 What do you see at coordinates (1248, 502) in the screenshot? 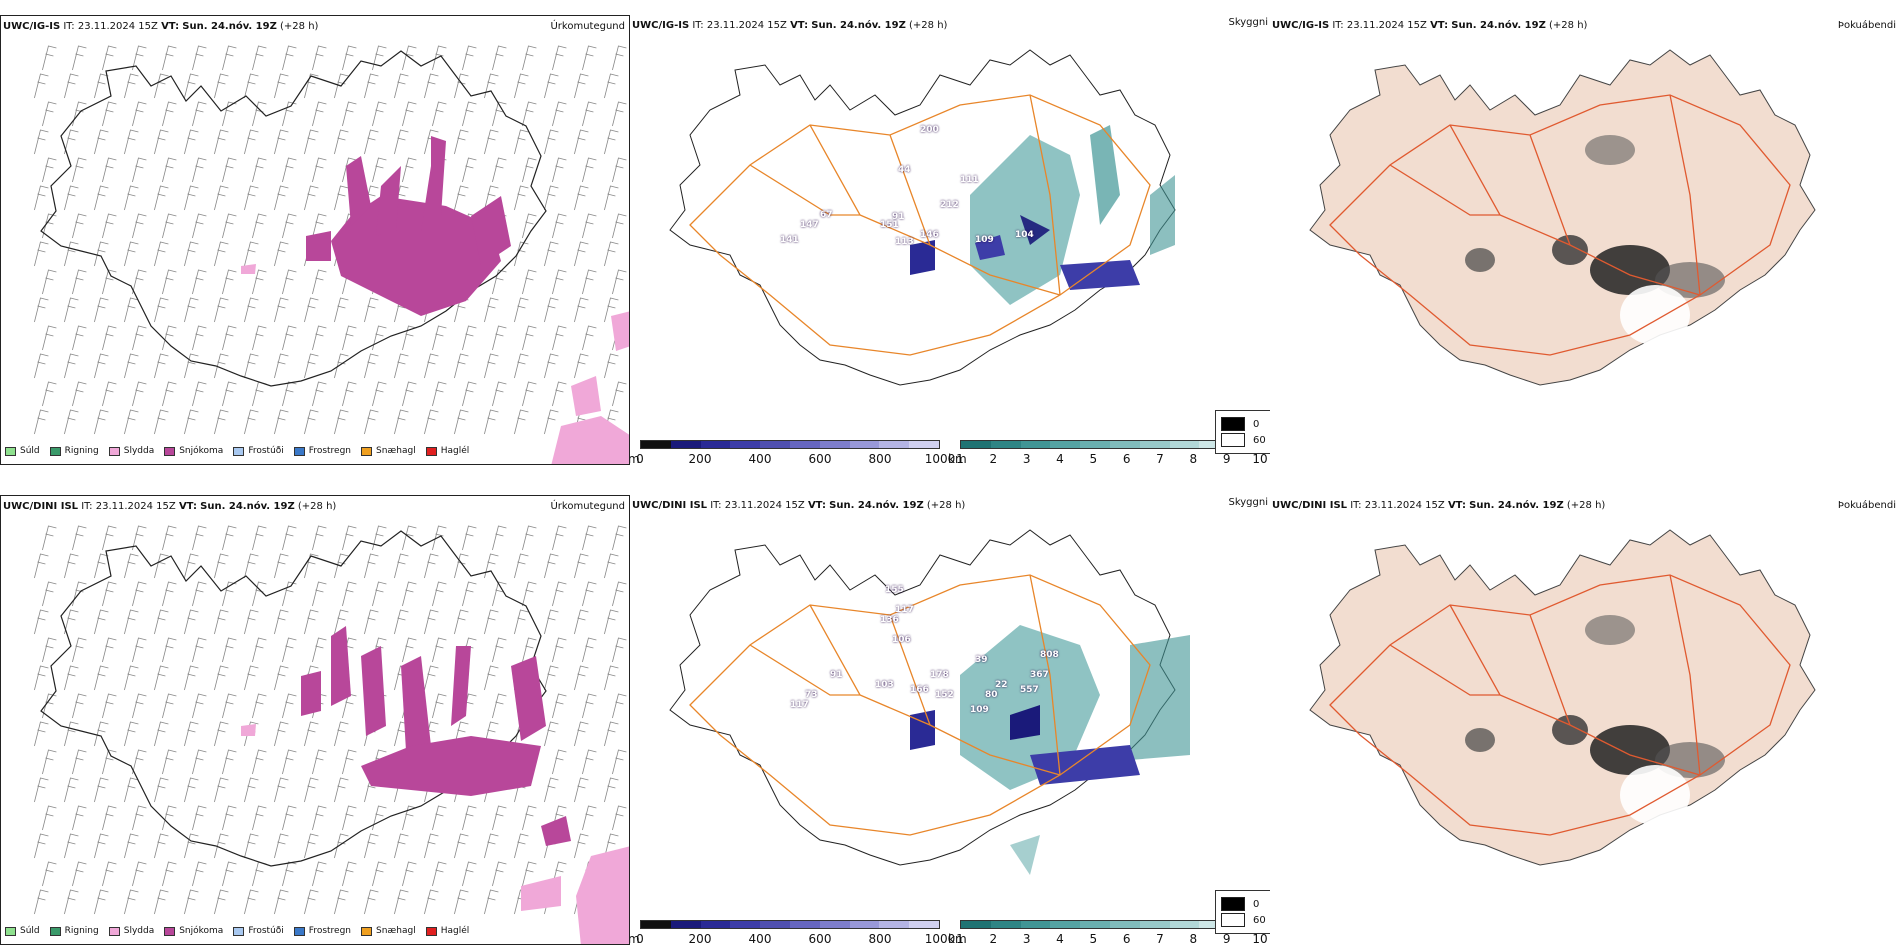
I see `panel-title: Skyggni` at bounding box center [1248, 502].